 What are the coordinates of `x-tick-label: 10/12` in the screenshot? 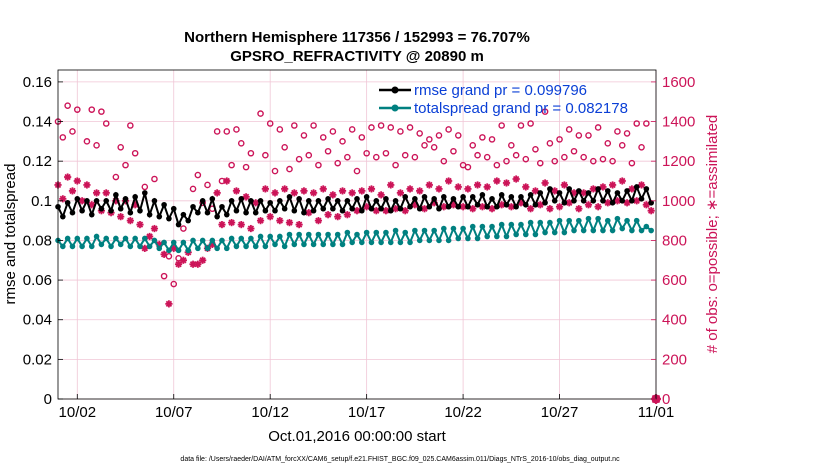 It's located at (270, 412).